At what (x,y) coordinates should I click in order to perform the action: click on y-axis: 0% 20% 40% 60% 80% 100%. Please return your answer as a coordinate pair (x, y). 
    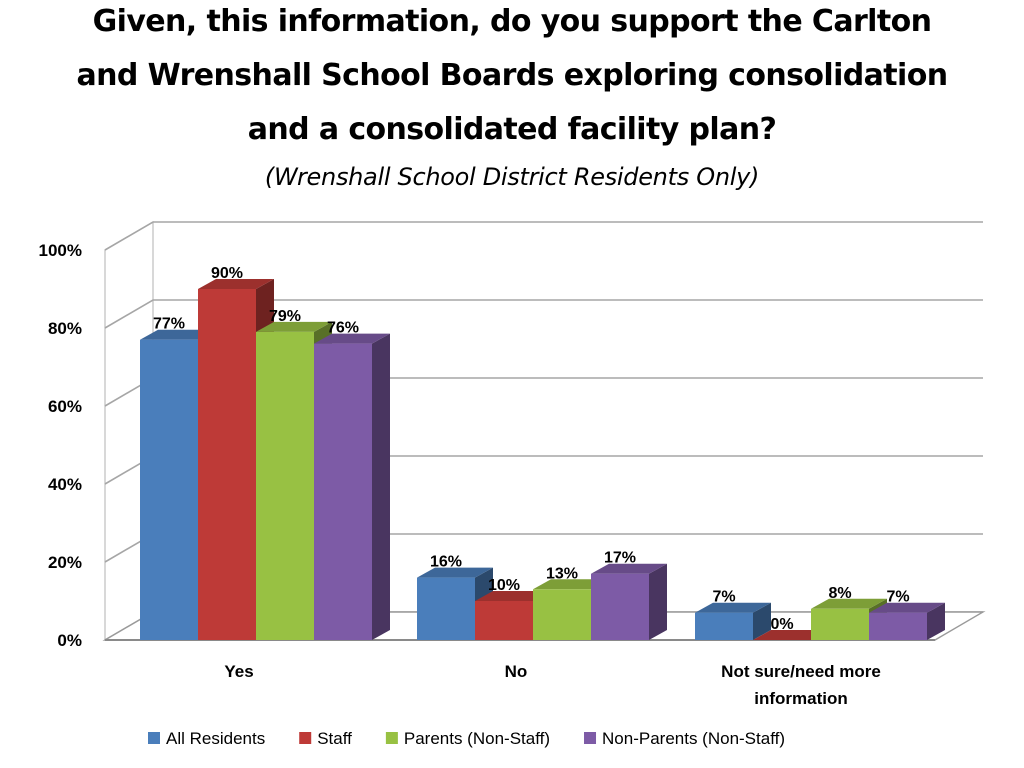
    Looking at the image, I should click on (60, 445).